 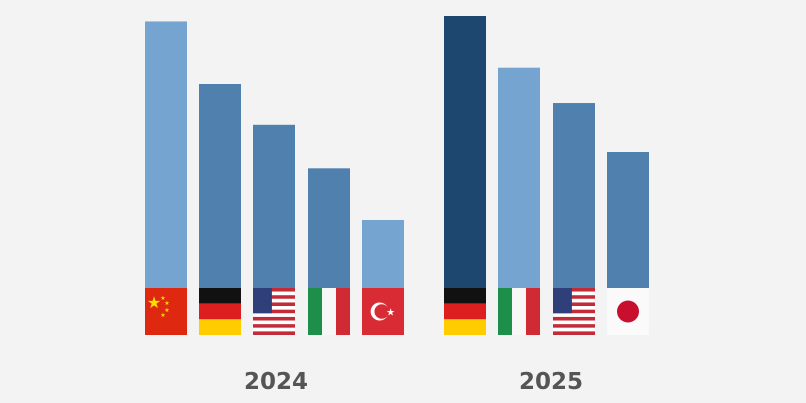 What do you see at coordinates (519, 311) in the screenshot?
I see `italy-flag-2025` at bounding box center [519, 311].